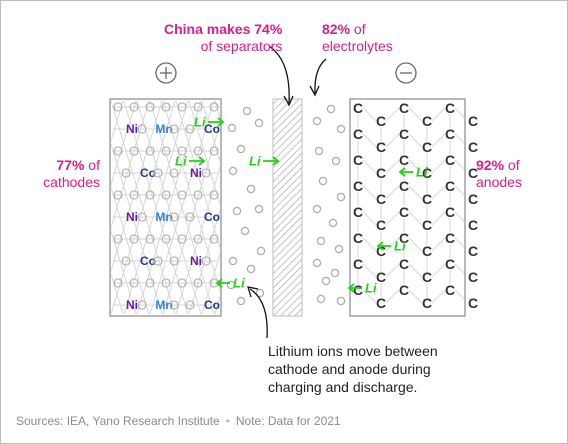  What do you see at coordinates (336, 29) in the screenshot?
I see `electrolytes-share: 82%` at bounding box center [336, 29].